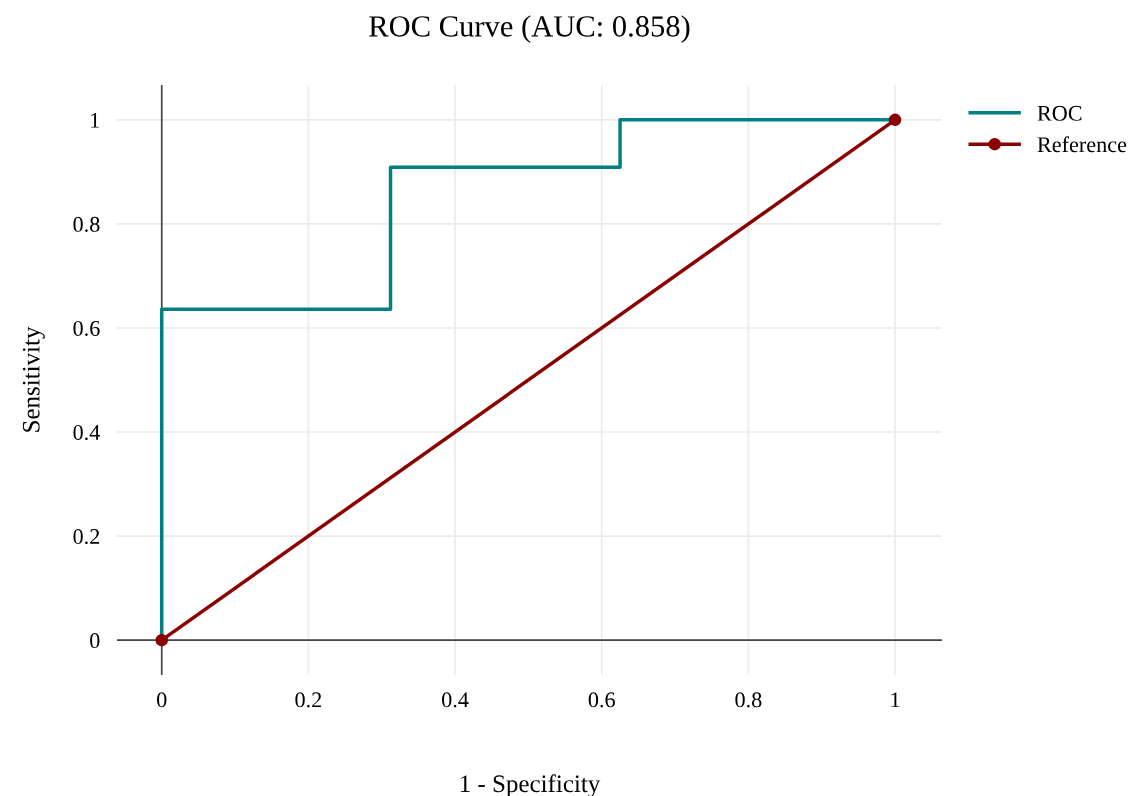 The width and height of the screenshot is (1145, 796). What do you see at coordinates (1082, 144) in the screenshot?
I see `legend-label: Reference` at bounding box center [1082, 144].